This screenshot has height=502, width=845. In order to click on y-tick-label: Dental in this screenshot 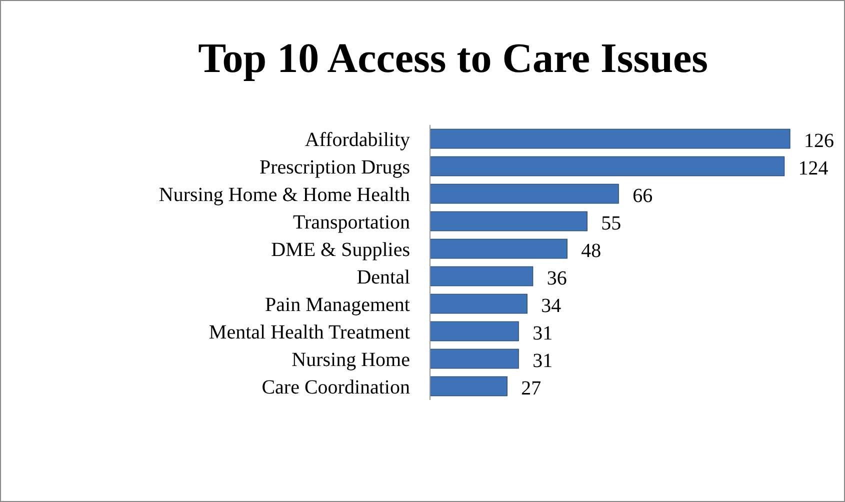, I will do `click(383, 277)`.